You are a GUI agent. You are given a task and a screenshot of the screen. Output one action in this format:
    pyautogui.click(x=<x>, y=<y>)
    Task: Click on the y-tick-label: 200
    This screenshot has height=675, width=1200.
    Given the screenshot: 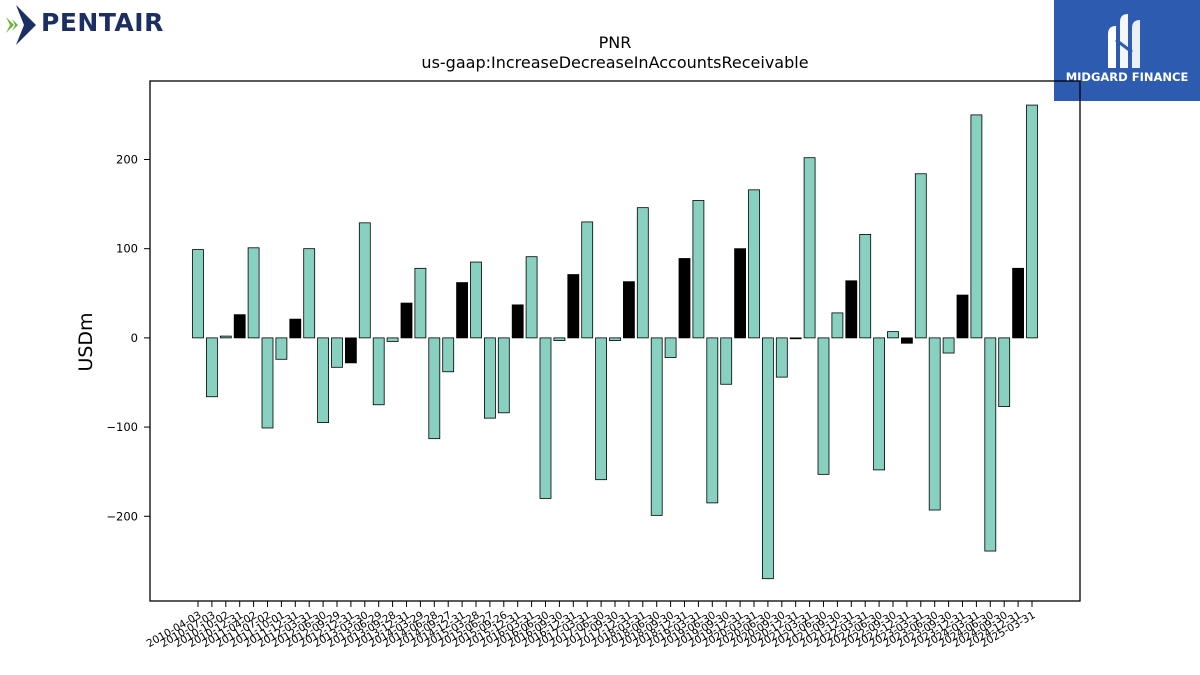 What is the action you would take?
    pyautogui.click(x=127, y=159)
    